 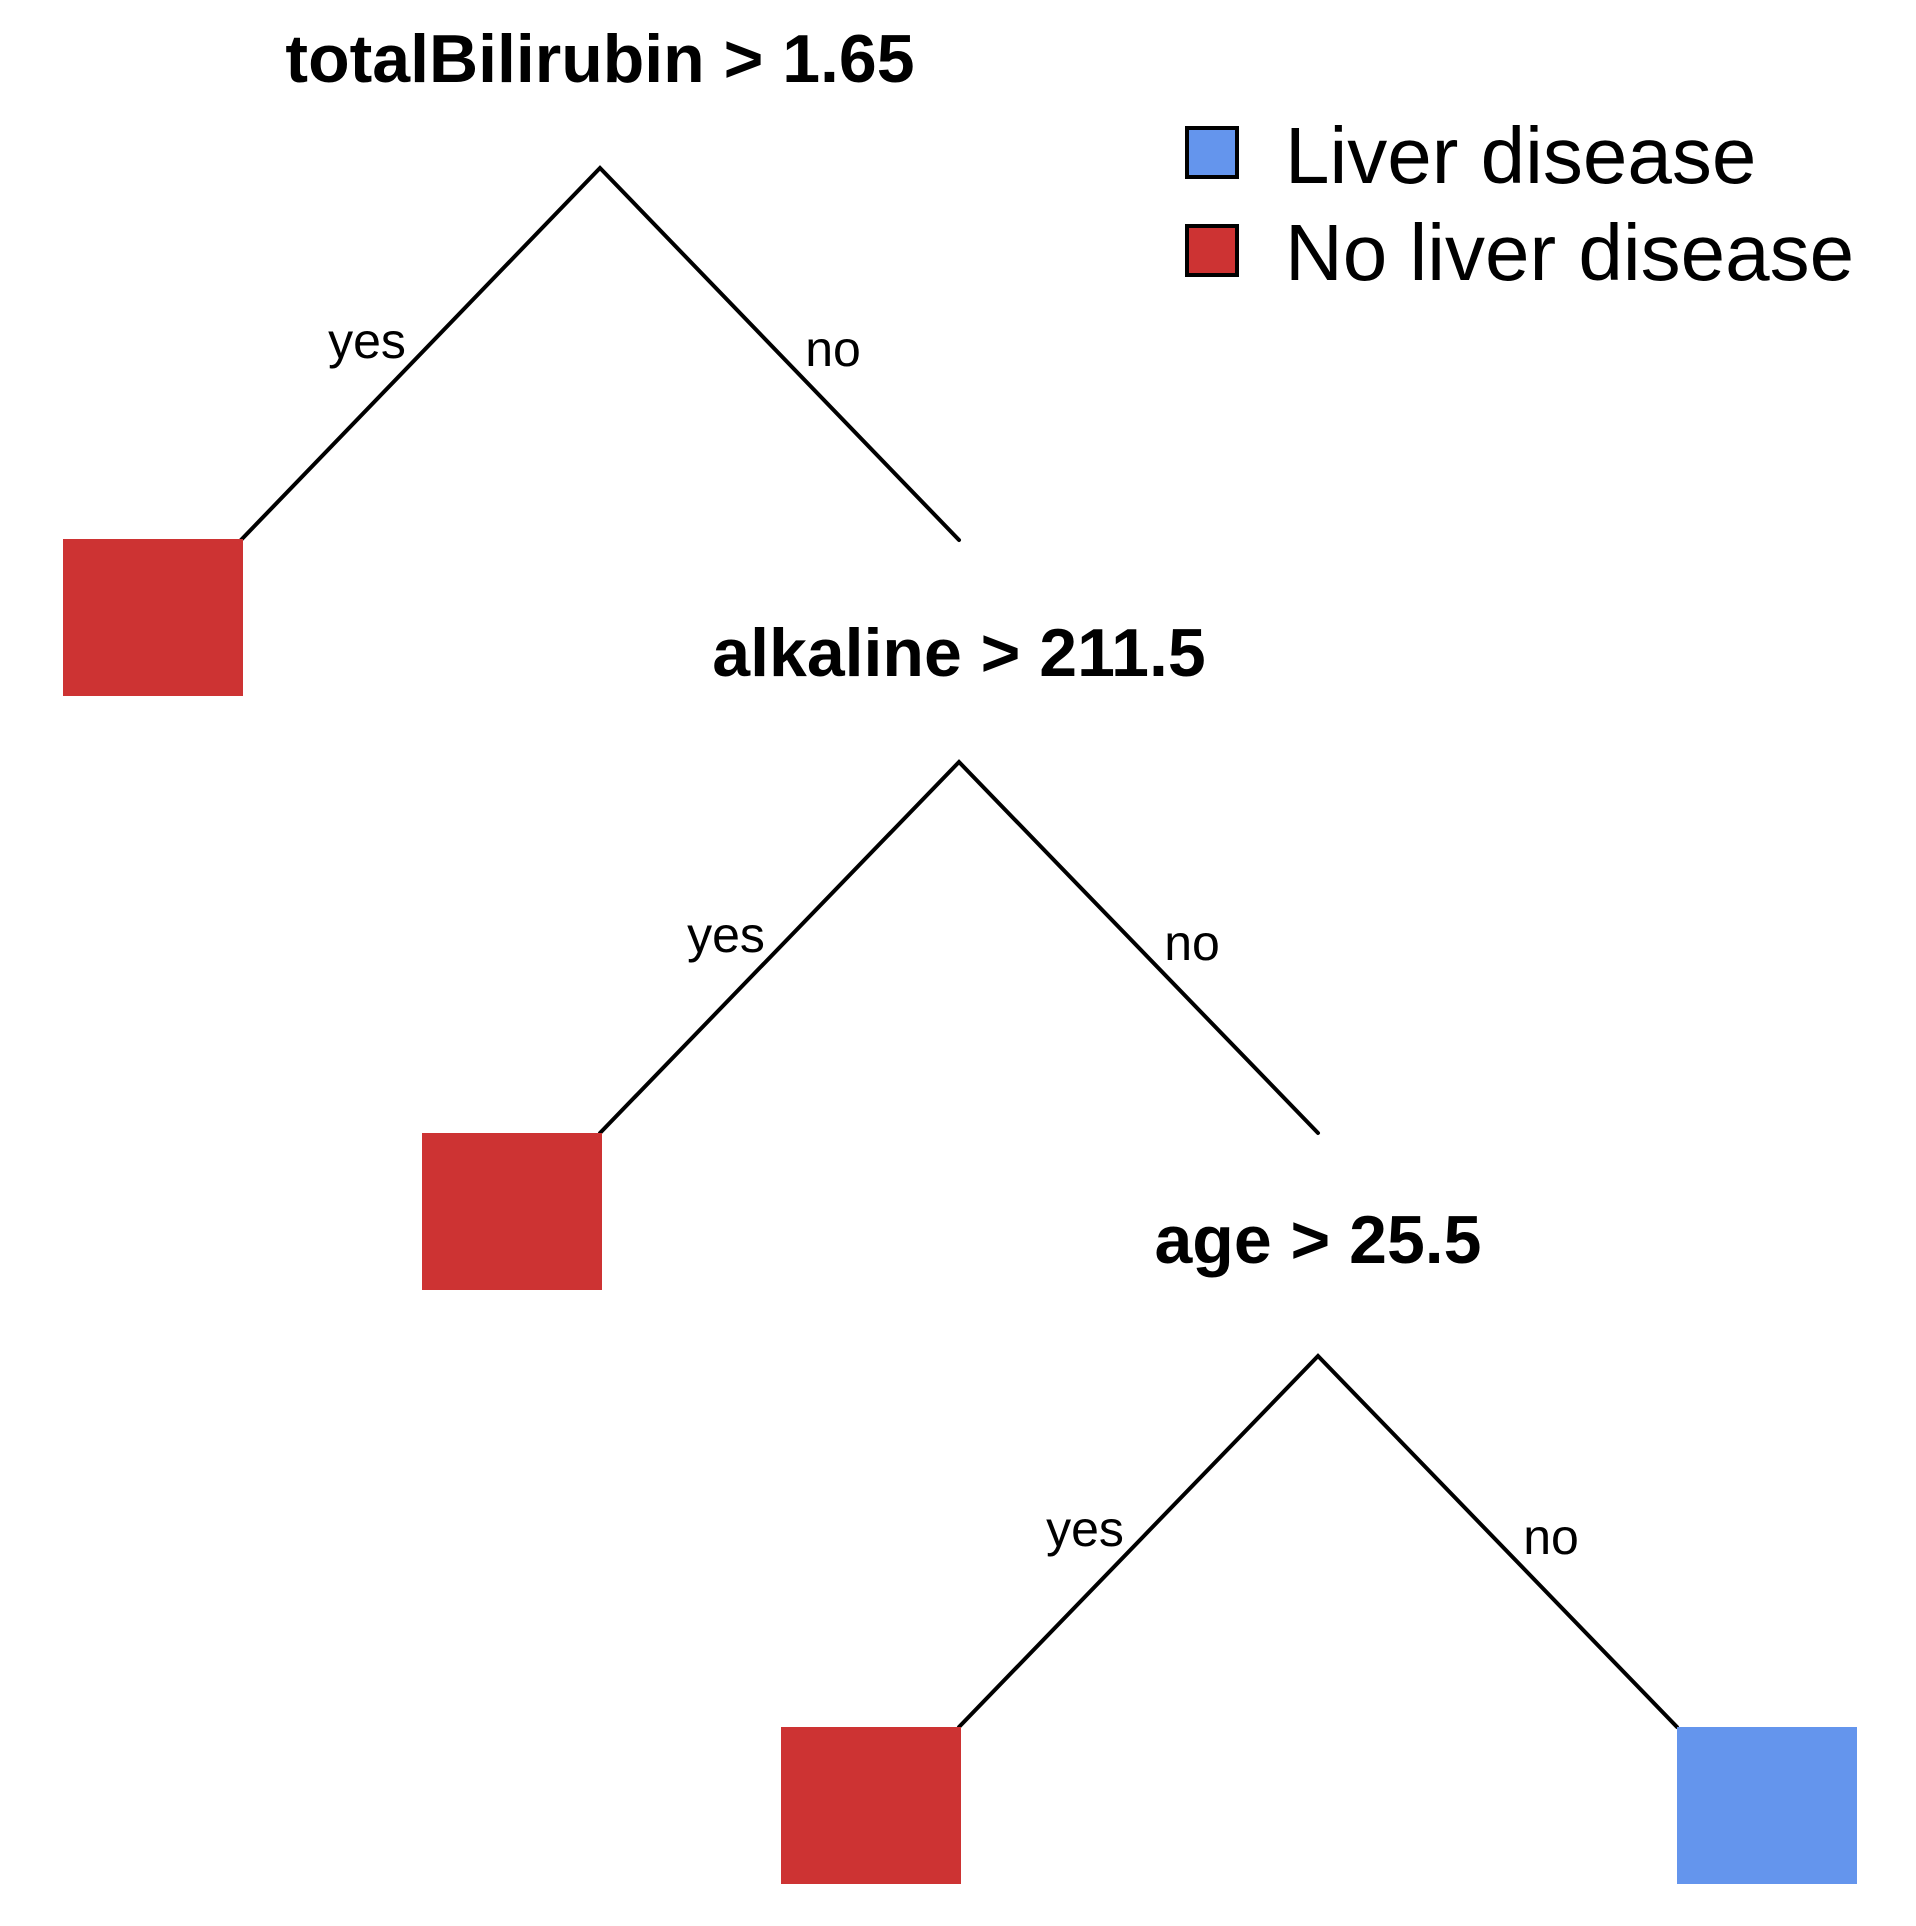 I want to click on legend-swatch-liver-disease, so click(x=1212, y=152).